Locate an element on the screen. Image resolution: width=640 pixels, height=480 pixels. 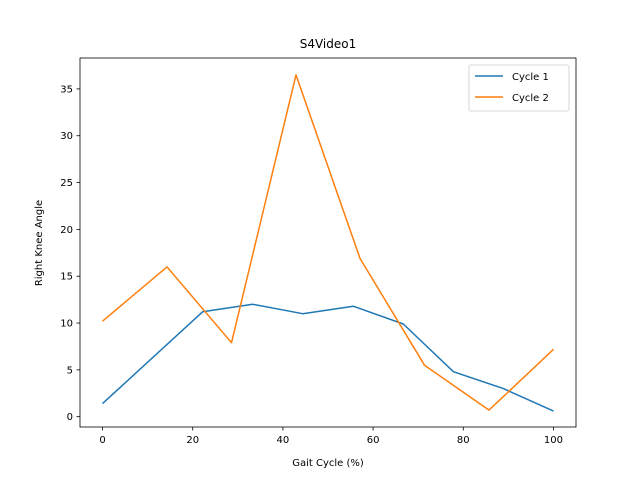
y-tick-label: 35 is located at coordinates (66, 89).